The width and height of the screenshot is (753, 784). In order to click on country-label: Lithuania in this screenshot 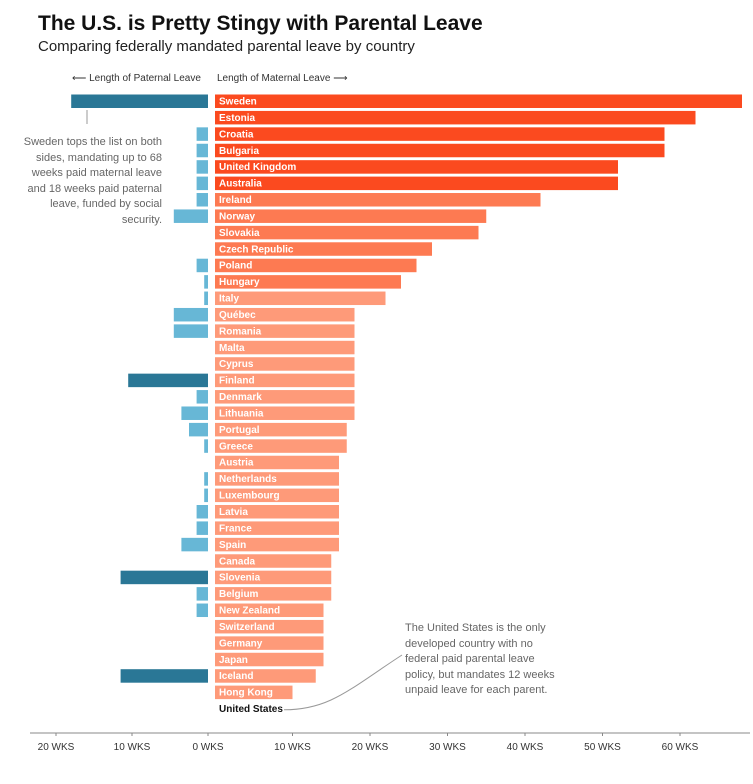, I will do `click(241, 413)`.